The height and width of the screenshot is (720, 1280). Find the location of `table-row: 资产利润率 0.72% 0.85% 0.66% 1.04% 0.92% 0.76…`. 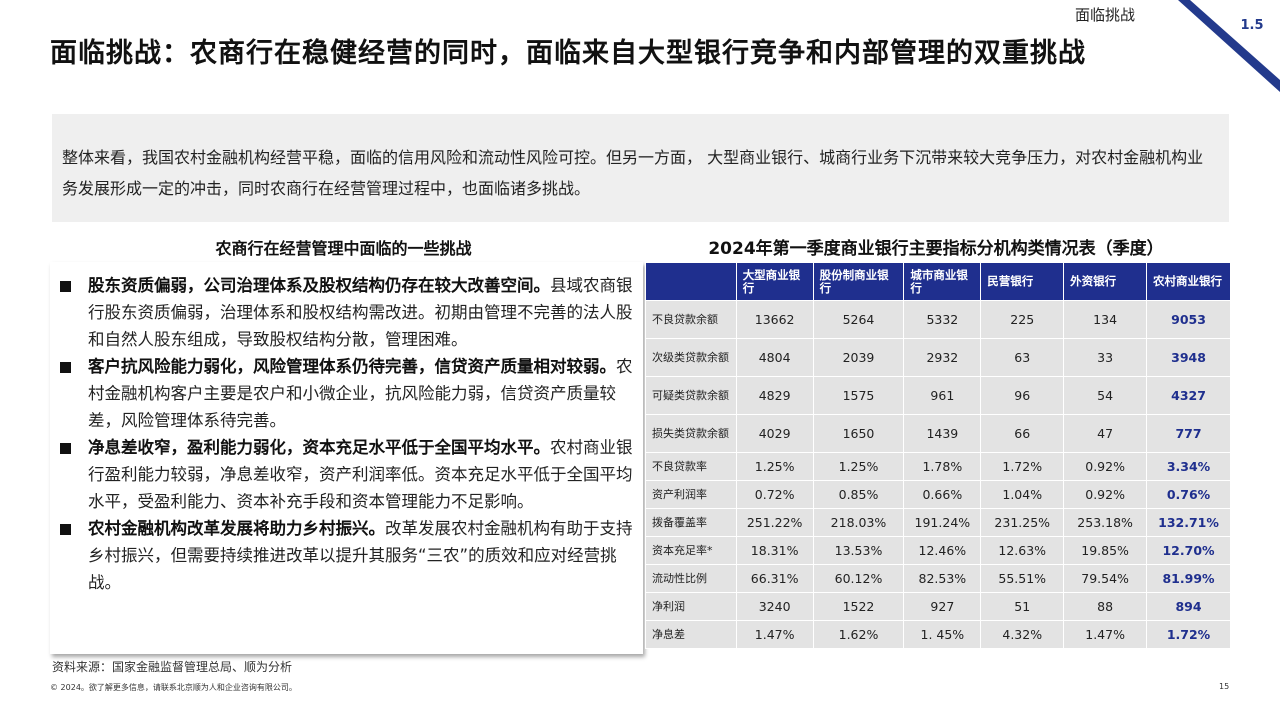

table-row: 资产利润率 0.72% 0.85% 0.66% 1.04% 0.92% 0.76… is located at coordinates (938, 494).